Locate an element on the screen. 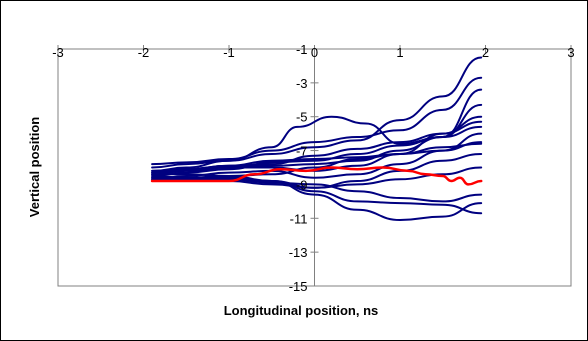  y-tick-label: -13 is located at coordinates (298, 252).